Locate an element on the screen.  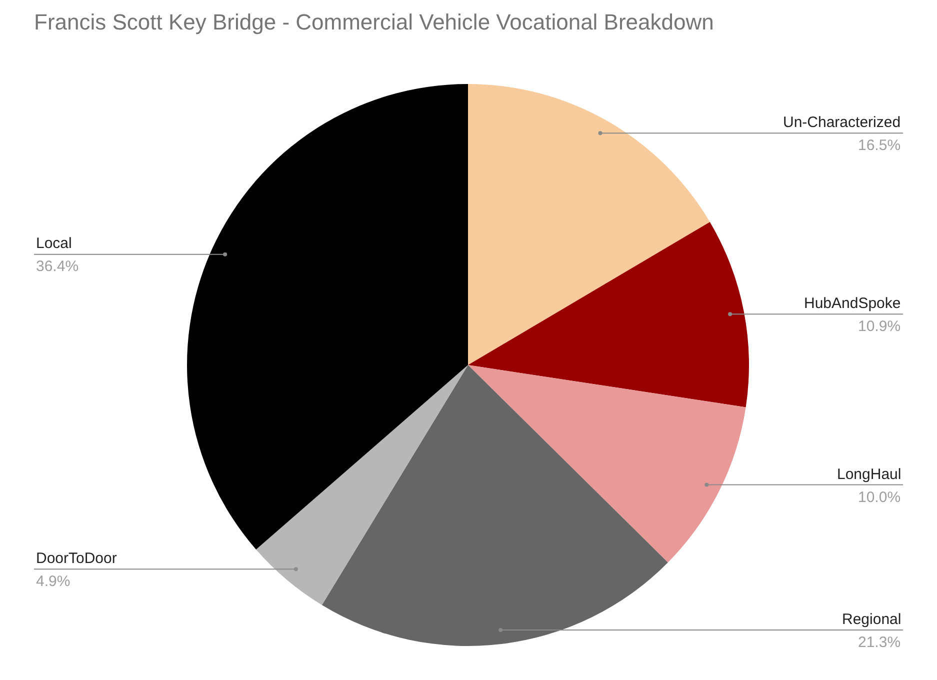
data-label: 10.9% is located at coordinates (879, 326).